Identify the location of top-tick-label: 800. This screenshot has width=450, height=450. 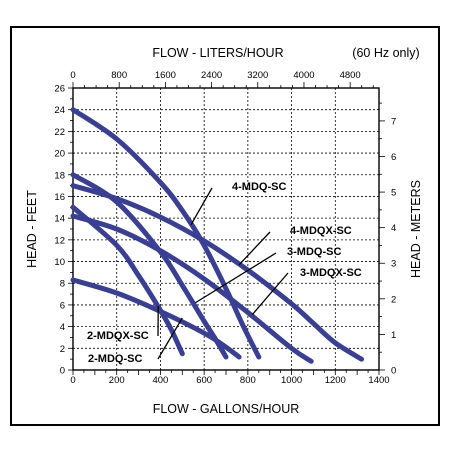
(119, 75).